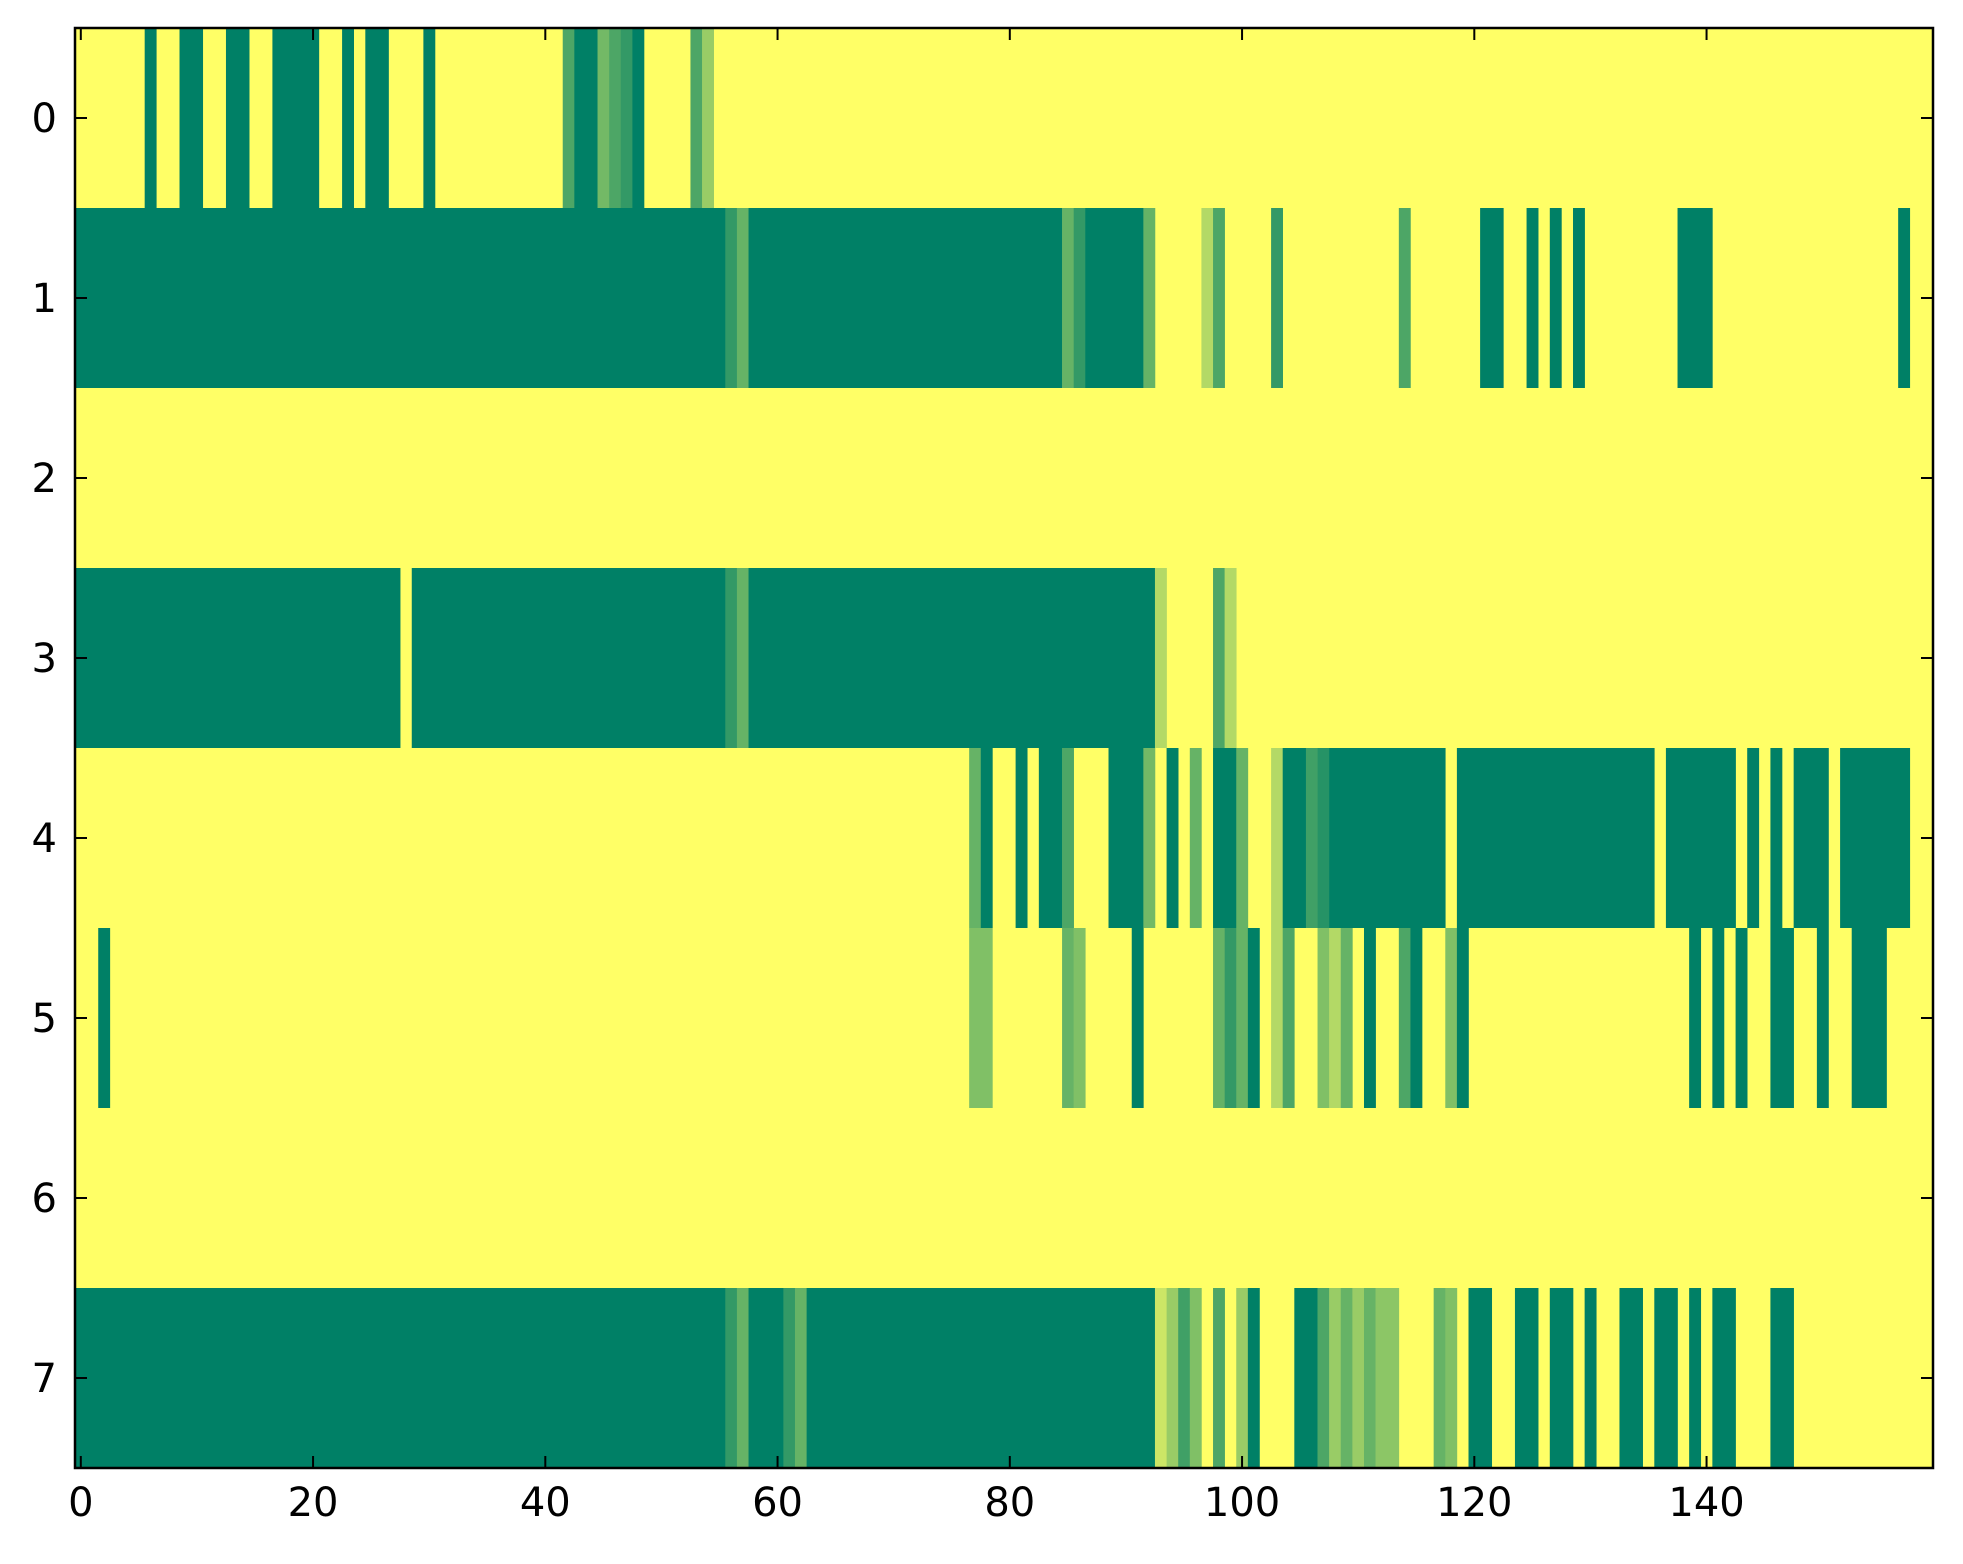 This screenshot has height=1564, width=1963. What do you see at coordinates (44, 659) in the screenshot?
I see `y-tick-label: 3` at bounding box center [44, 659].